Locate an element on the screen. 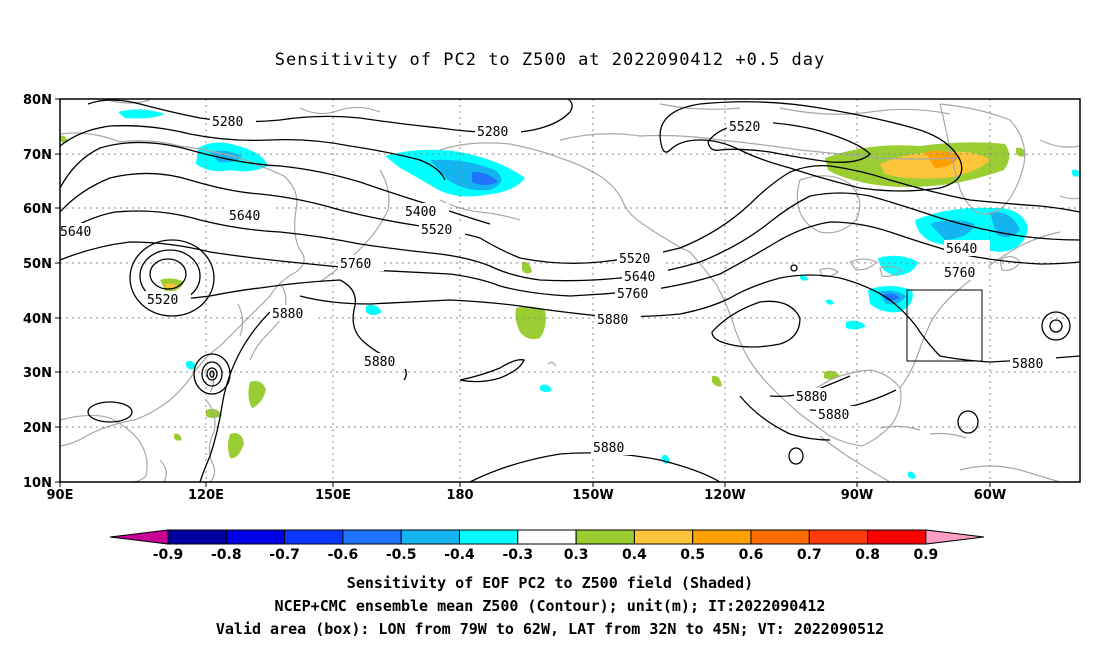  contour-5880d is located at coordinates (785, 418).